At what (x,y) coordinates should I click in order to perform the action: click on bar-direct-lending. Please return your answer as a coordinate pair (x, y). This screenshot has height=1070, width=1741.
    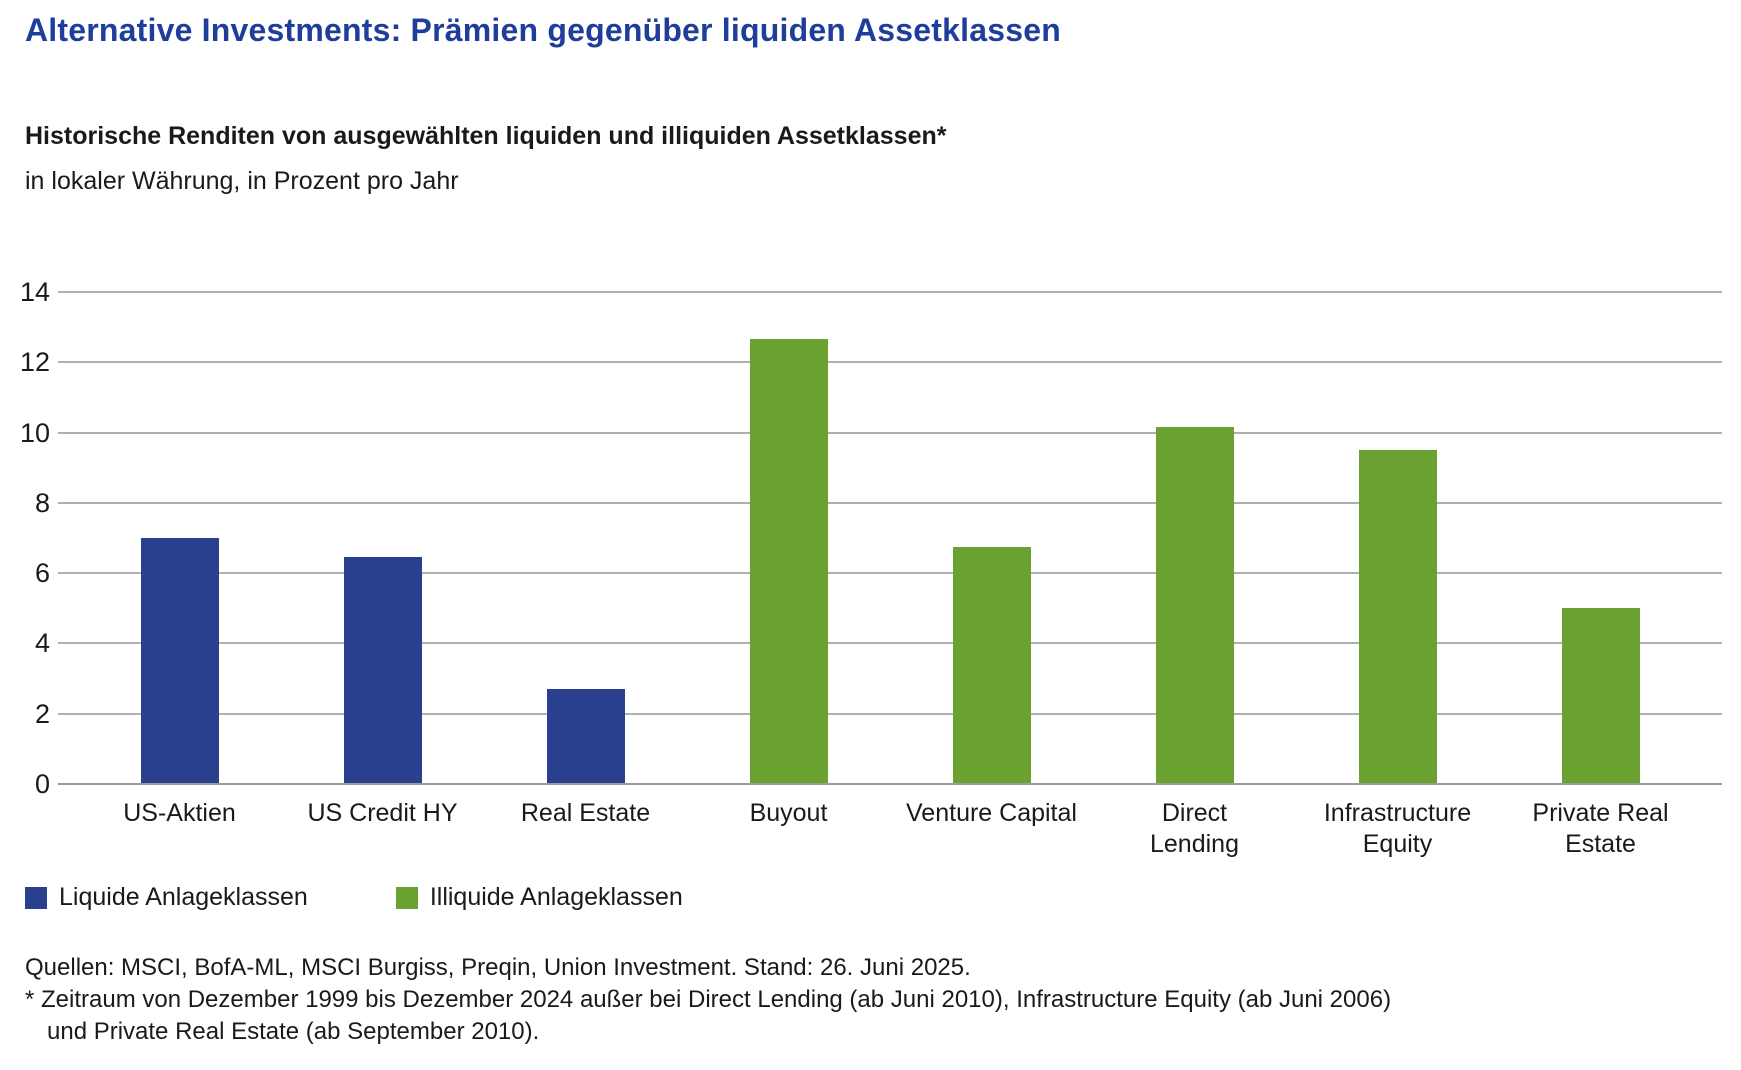
    Looking at the image, I should click on (1194, 605).